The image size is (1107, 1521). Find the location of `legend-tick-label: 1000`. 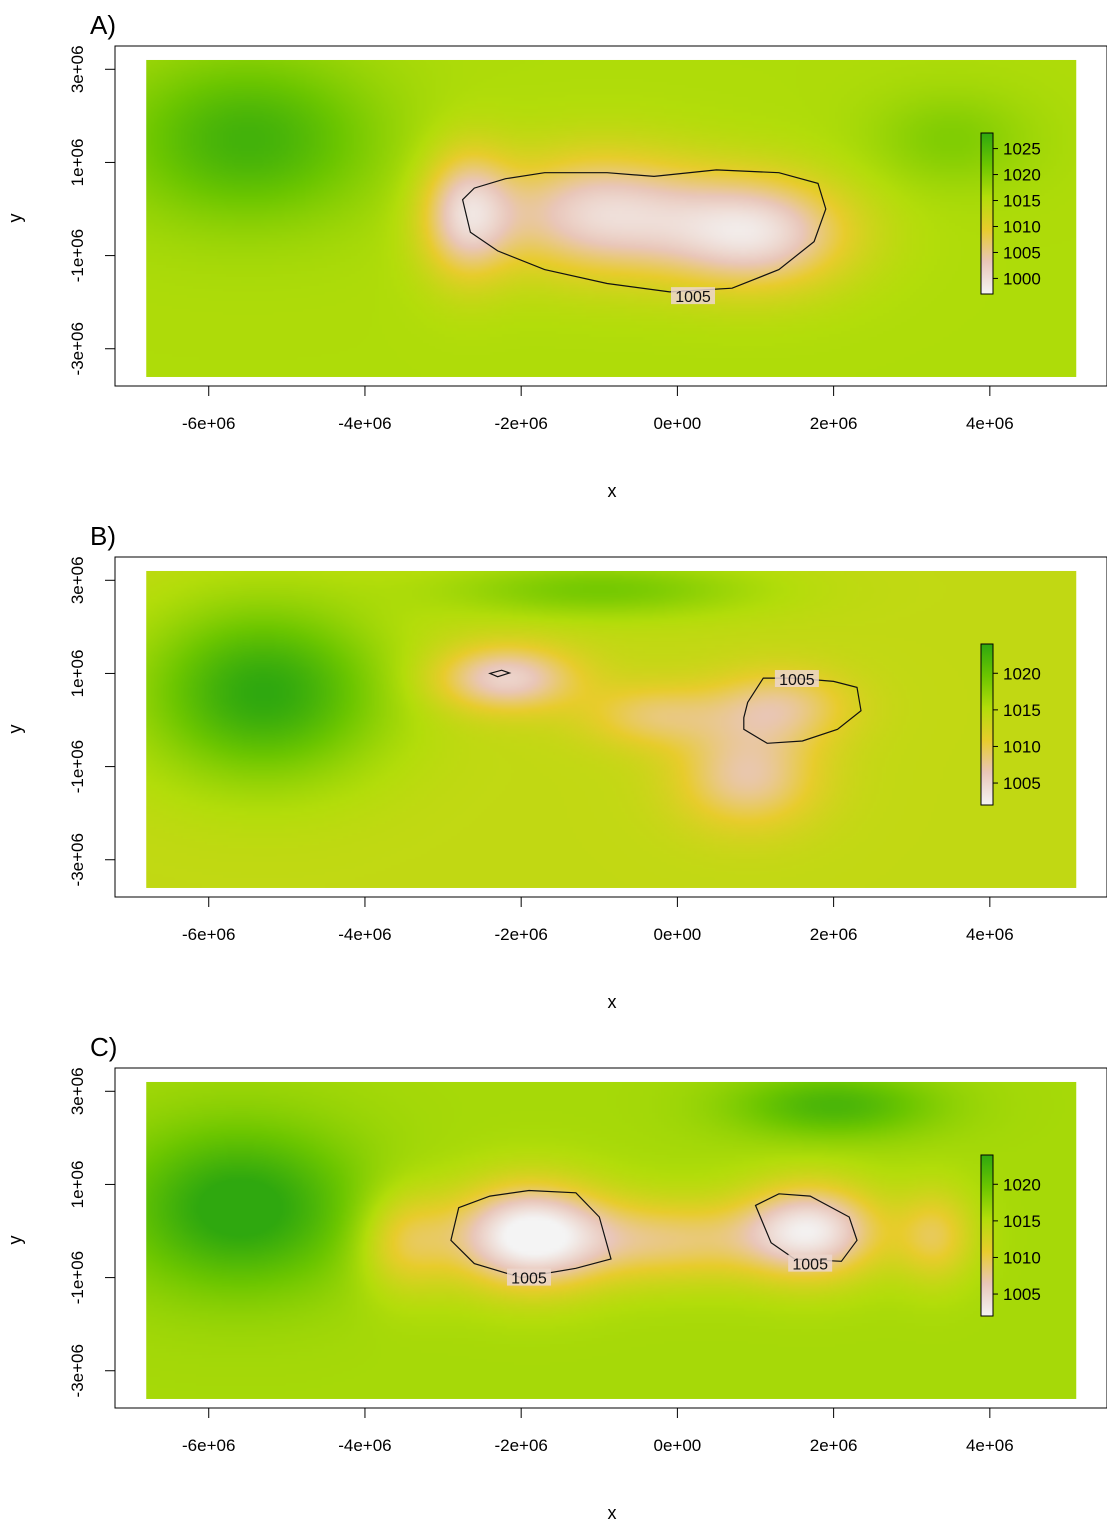

legend-tick-label: 1000 is located at coordinates (1022, 278).